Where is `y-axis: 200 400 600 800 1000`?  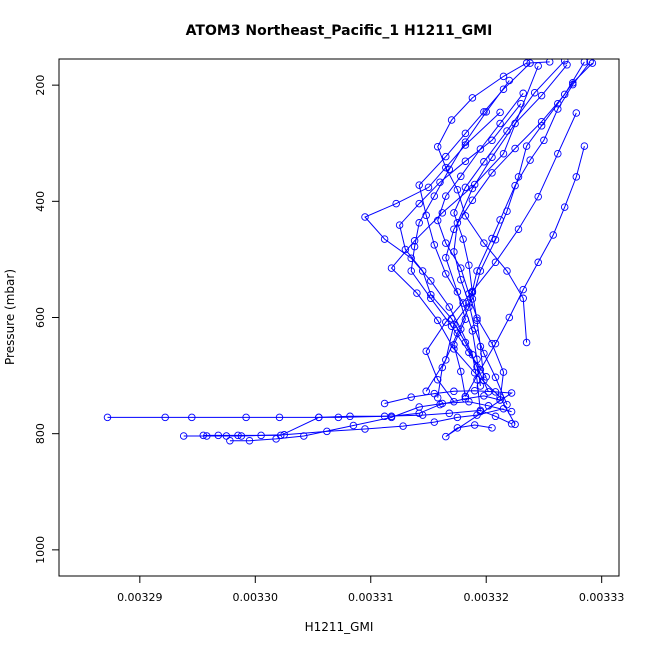 y-axis: 200 400 600 800 1000 is located at coordinates (46, 319).